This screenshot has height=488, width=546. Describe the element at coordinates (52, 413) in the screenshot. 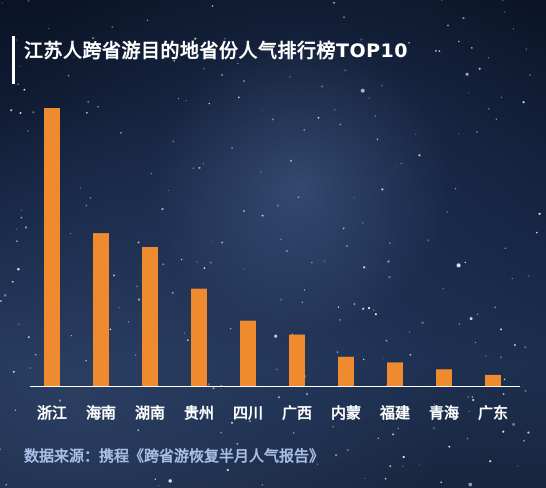

I see `x-tick-label: 浙江` at that location.